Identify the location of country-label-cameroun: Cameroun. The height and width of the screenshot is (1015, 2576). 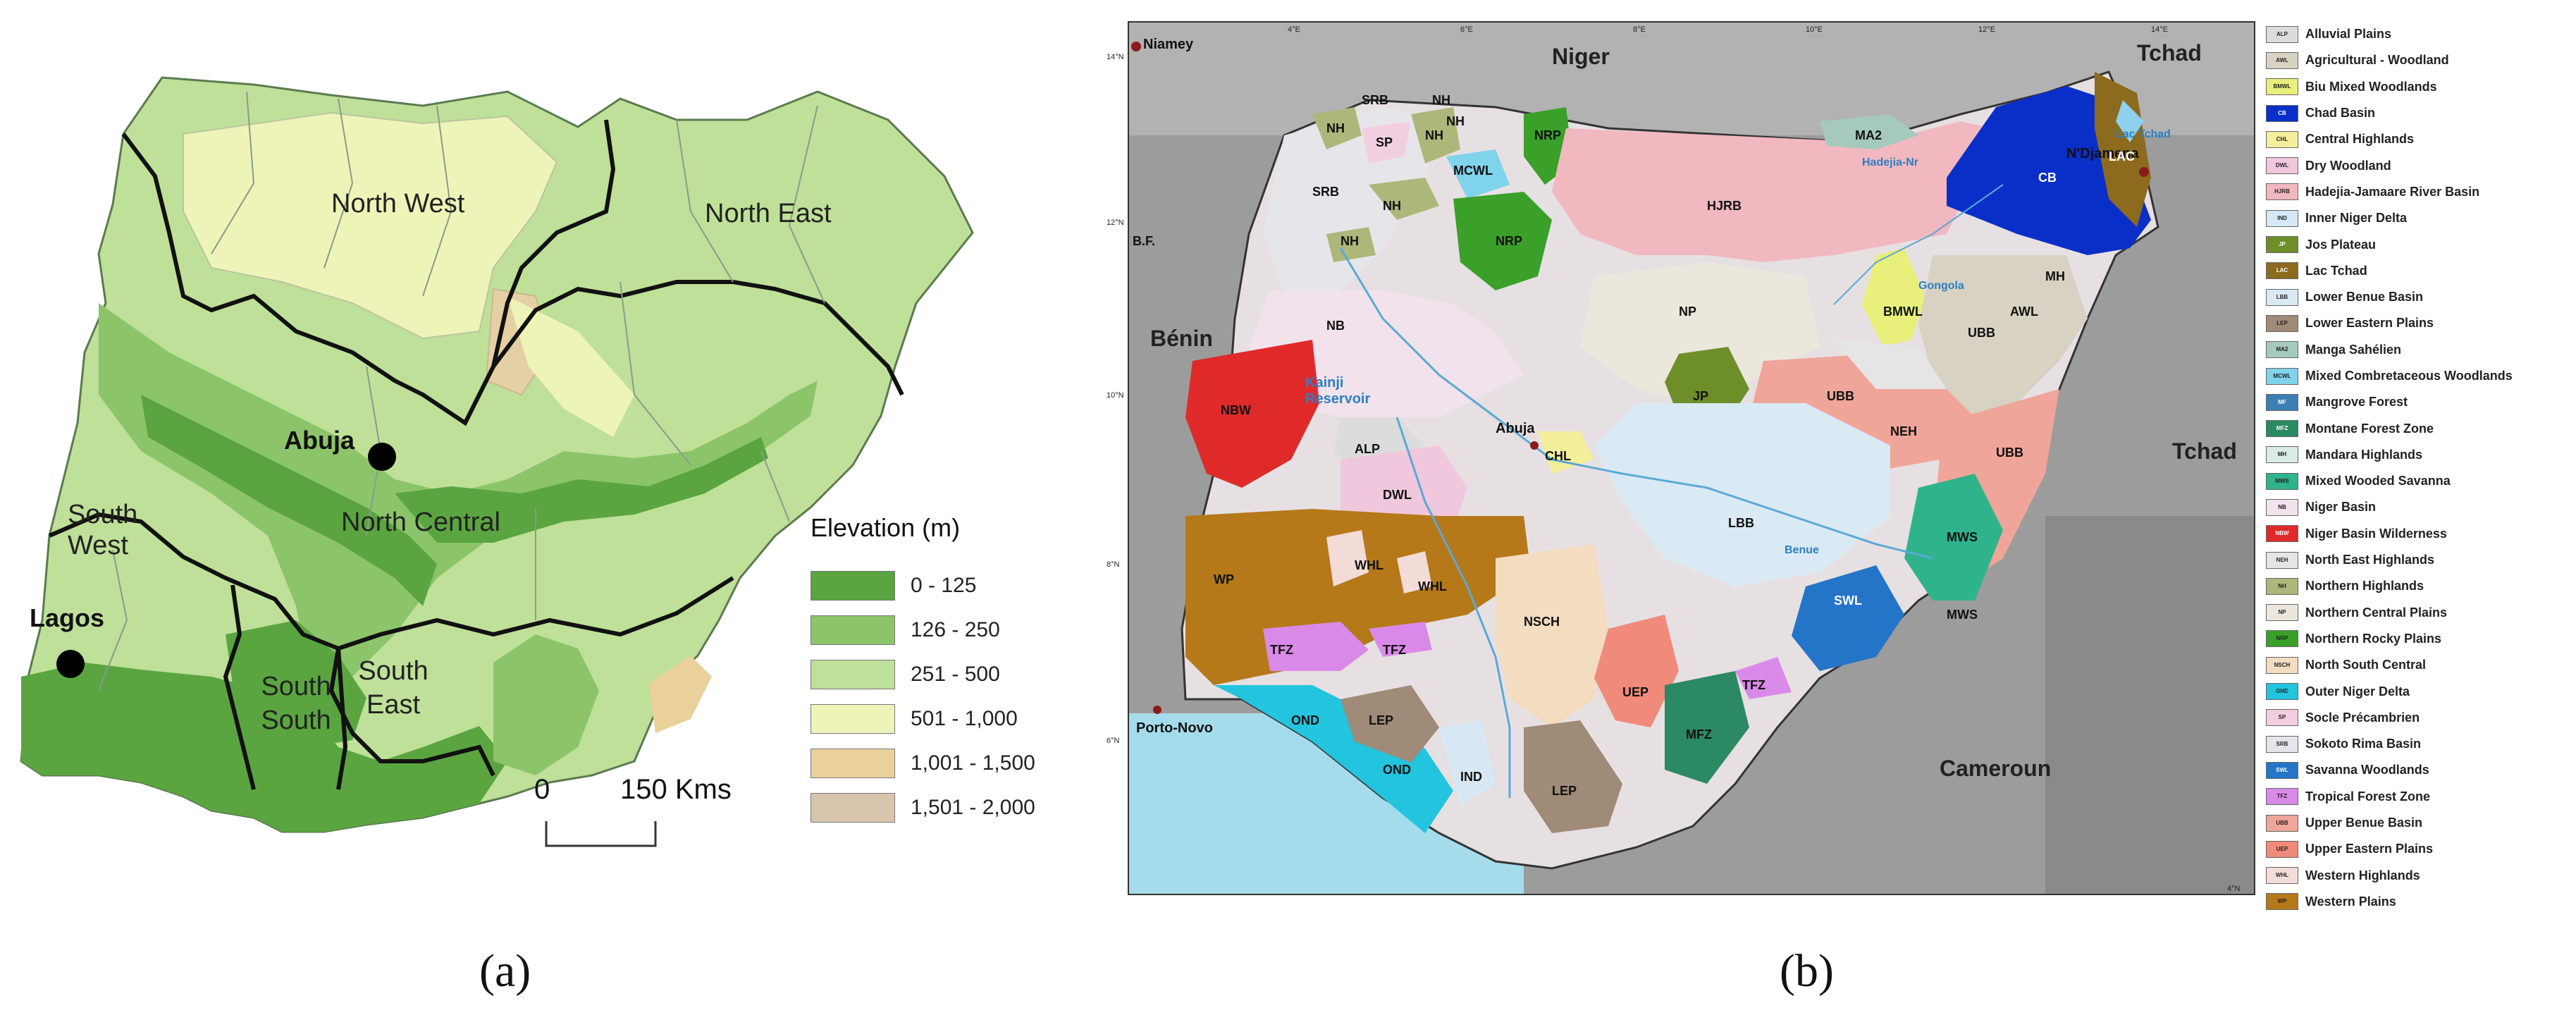
(1996, 768).